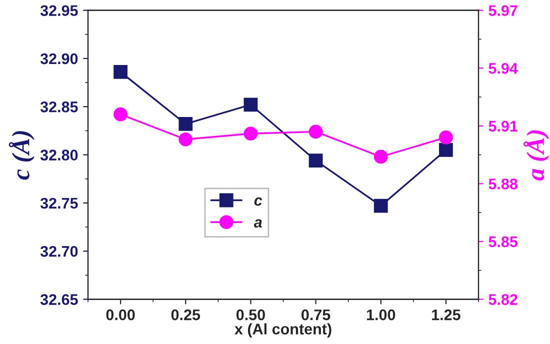 The image size is (550, 344). What do you see at coordinates (381, 314) in the screenshot?
I see `x-tick-label: 1.00` at bounding box center [381, 314].